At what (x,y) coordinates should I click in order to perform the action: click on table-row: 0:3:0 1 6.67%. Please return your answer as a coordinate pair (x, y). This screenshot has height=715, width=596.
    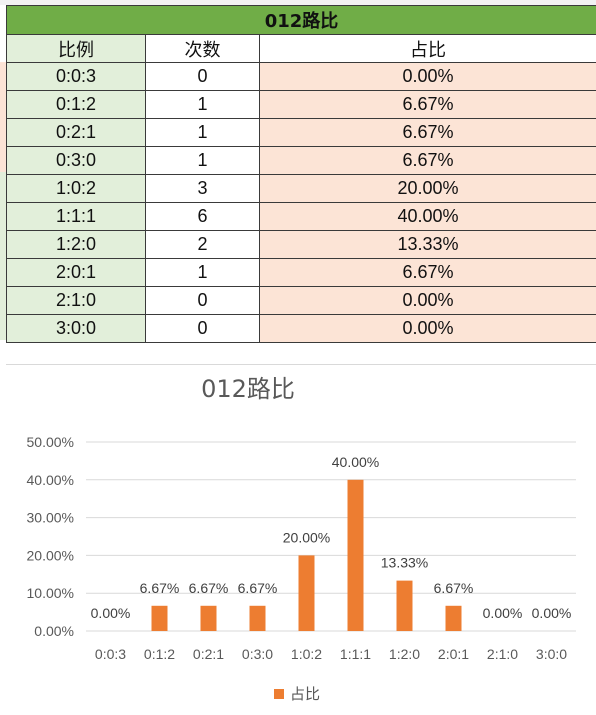
    Looking at the image, I should click on (301, 161).